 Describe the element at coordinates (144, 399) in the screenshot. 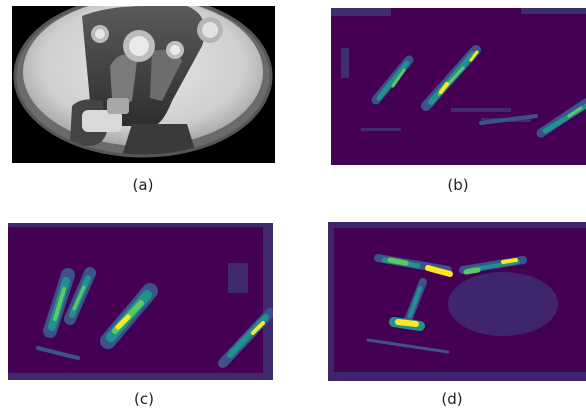

I see `caption-c: (c)` at that location.